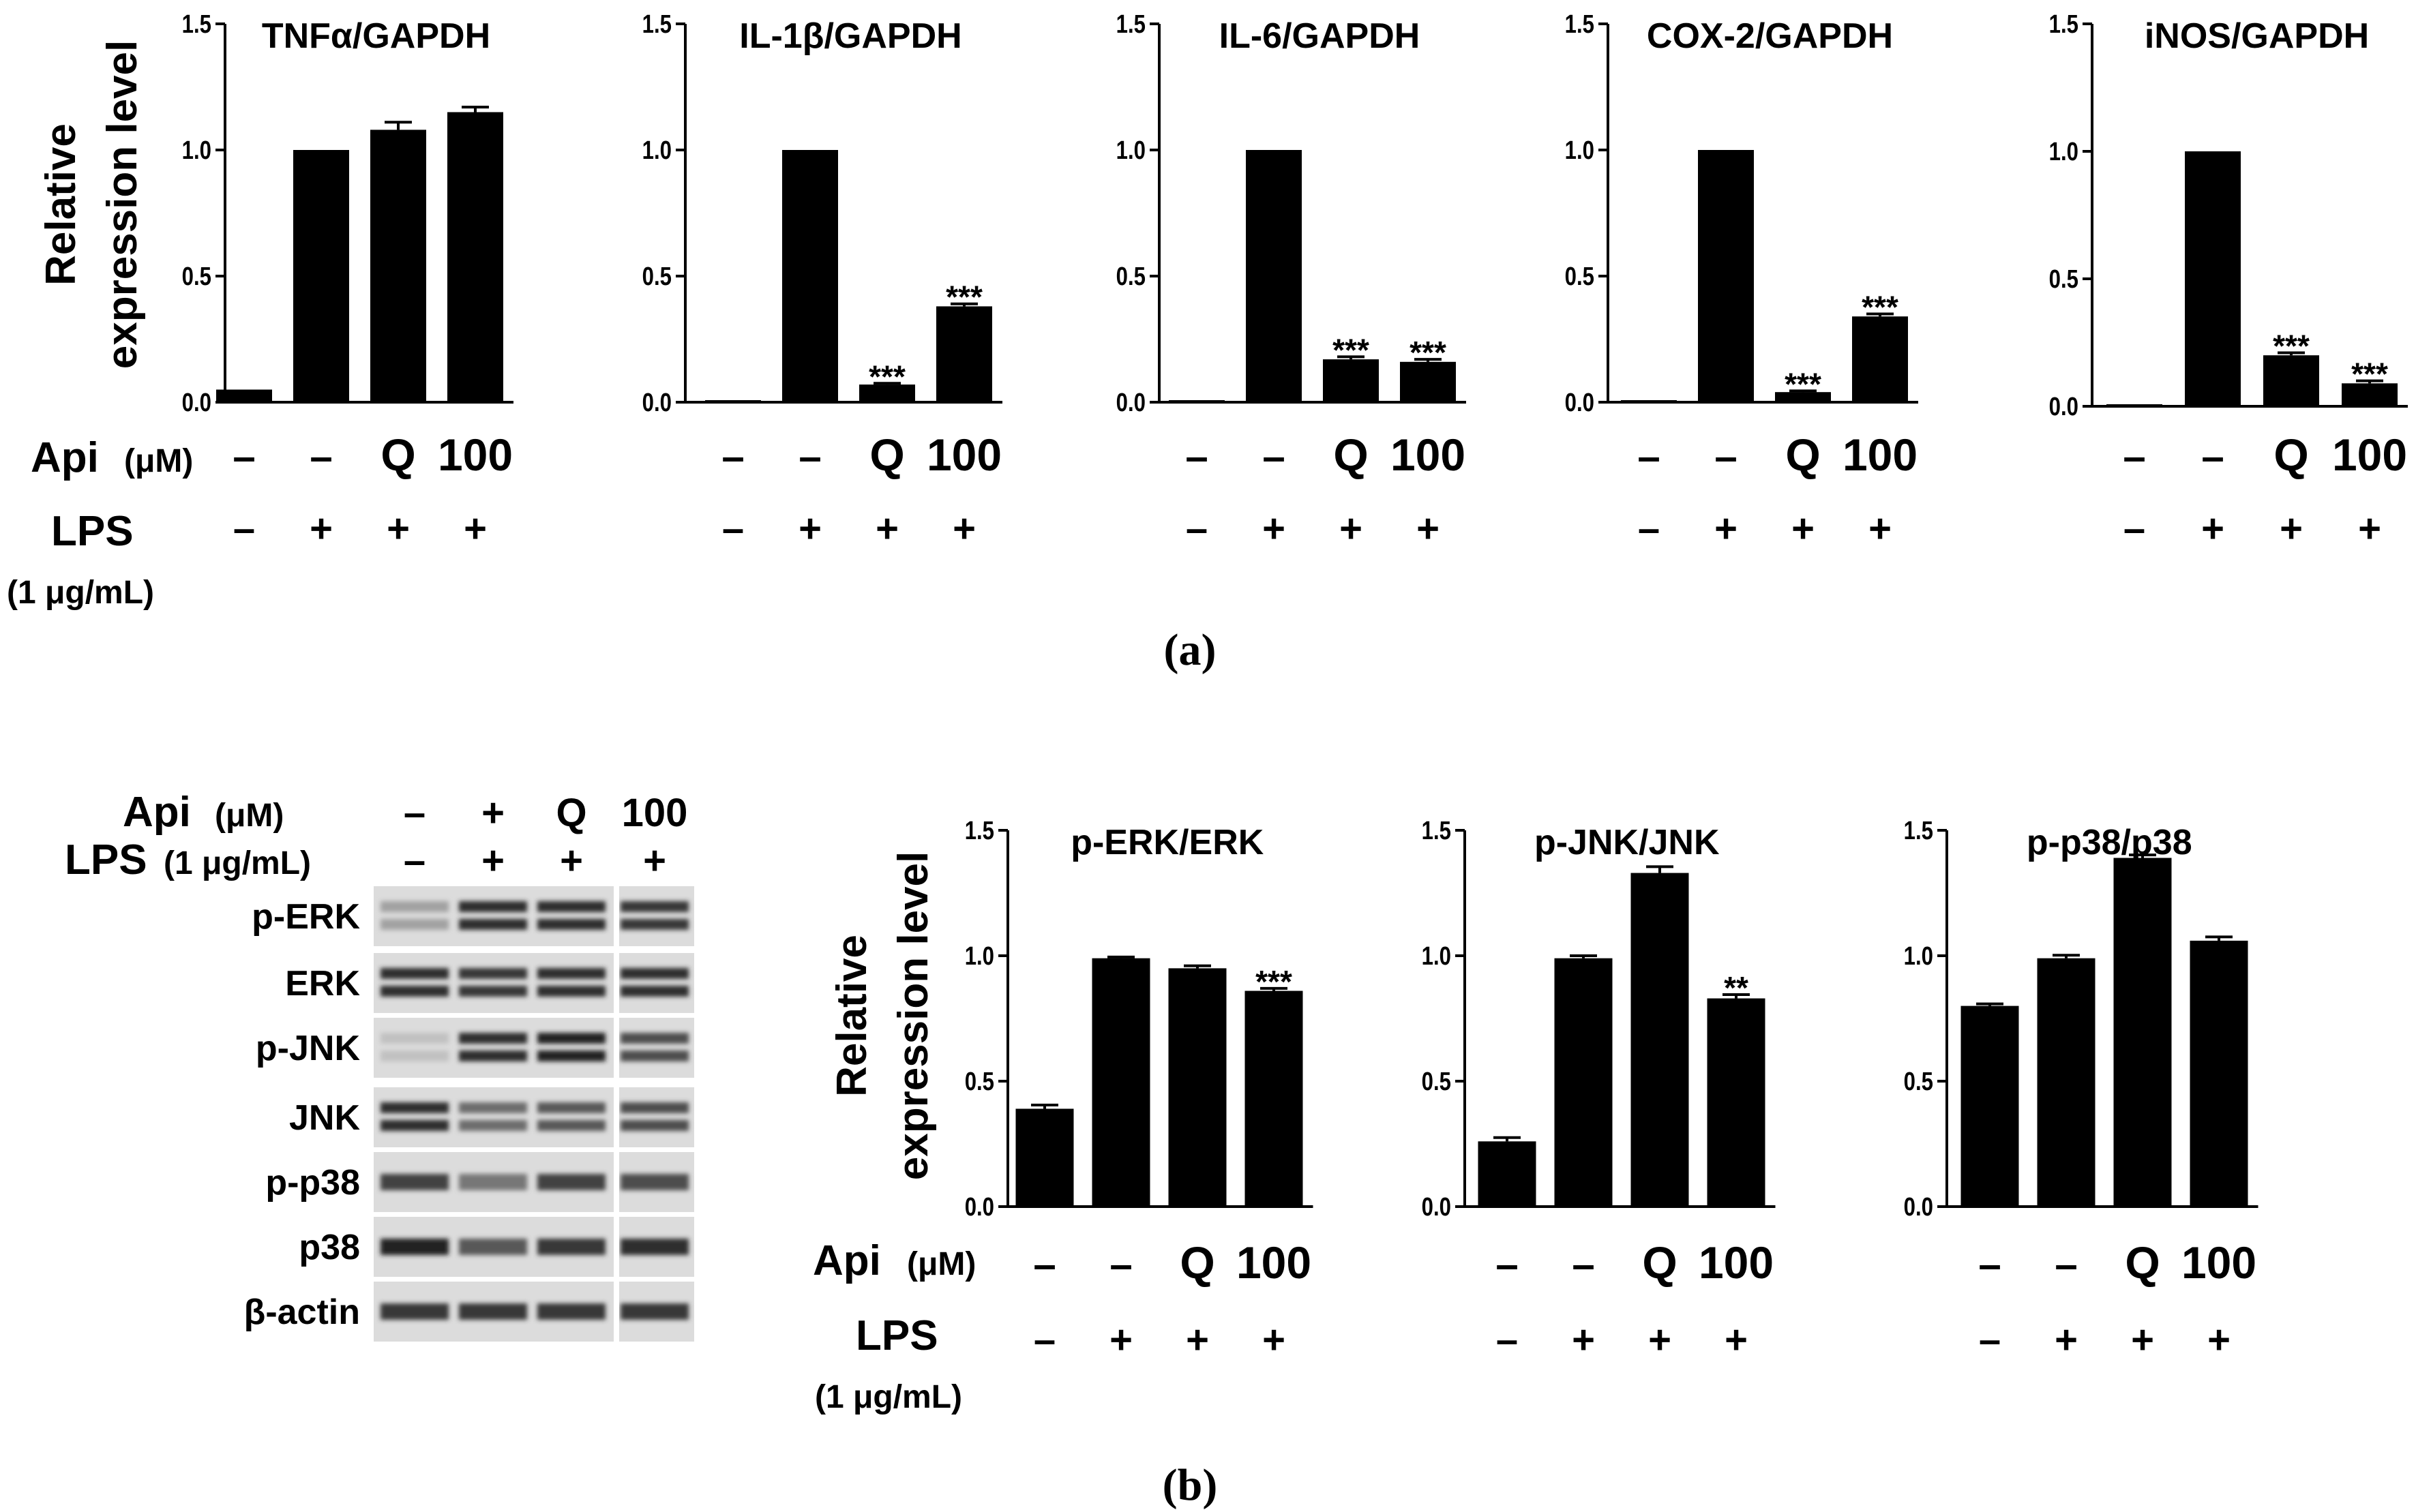  What do you see at coordinates (415, 813) in the screenshot?
I see `blot-api-value: –` at bounding box center [415, 813].